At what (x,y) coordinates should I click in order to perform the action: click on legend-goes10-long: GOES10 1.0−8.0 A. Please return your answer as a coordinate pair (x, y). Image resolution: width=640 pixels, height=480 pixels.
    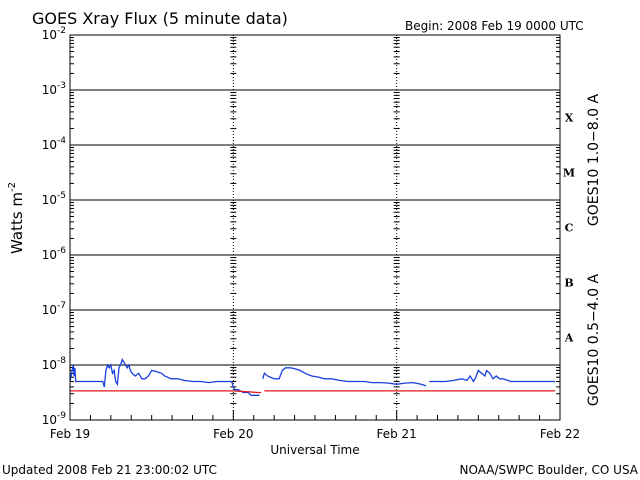
    Looking at the image, I should click on (594, 160).